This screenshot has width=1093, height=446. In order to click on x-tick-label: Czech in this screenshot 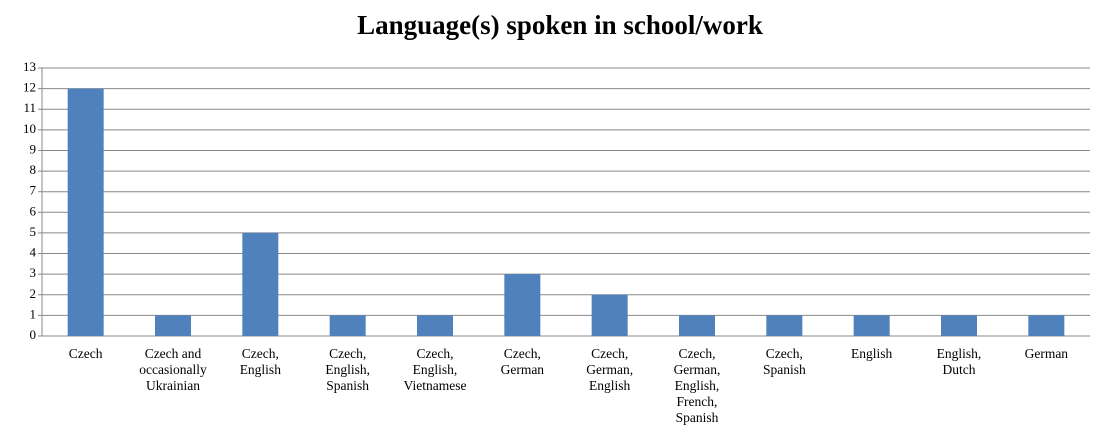, I will do `click(85, 353)`.